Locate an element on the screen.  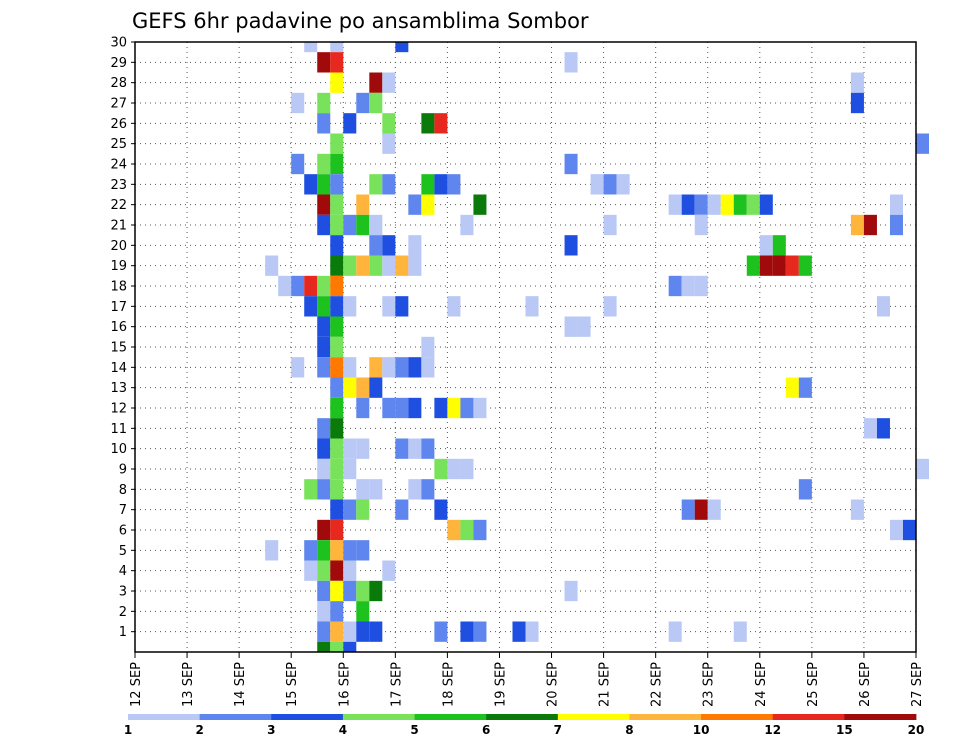
y-tick-label: 13 is located at coordinates (118, 388).